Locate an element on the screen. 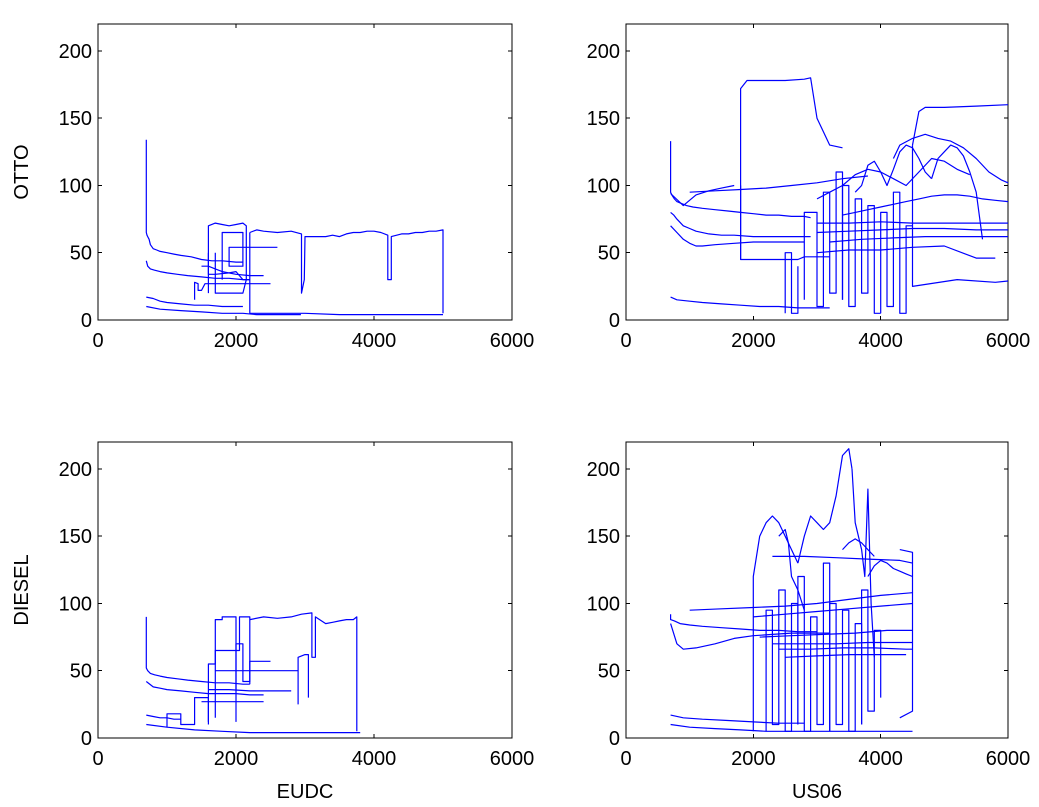 The height and width of the screenshot is (807, 1039). y-axis-title: DIESEL is located at coordinates (22, 589).